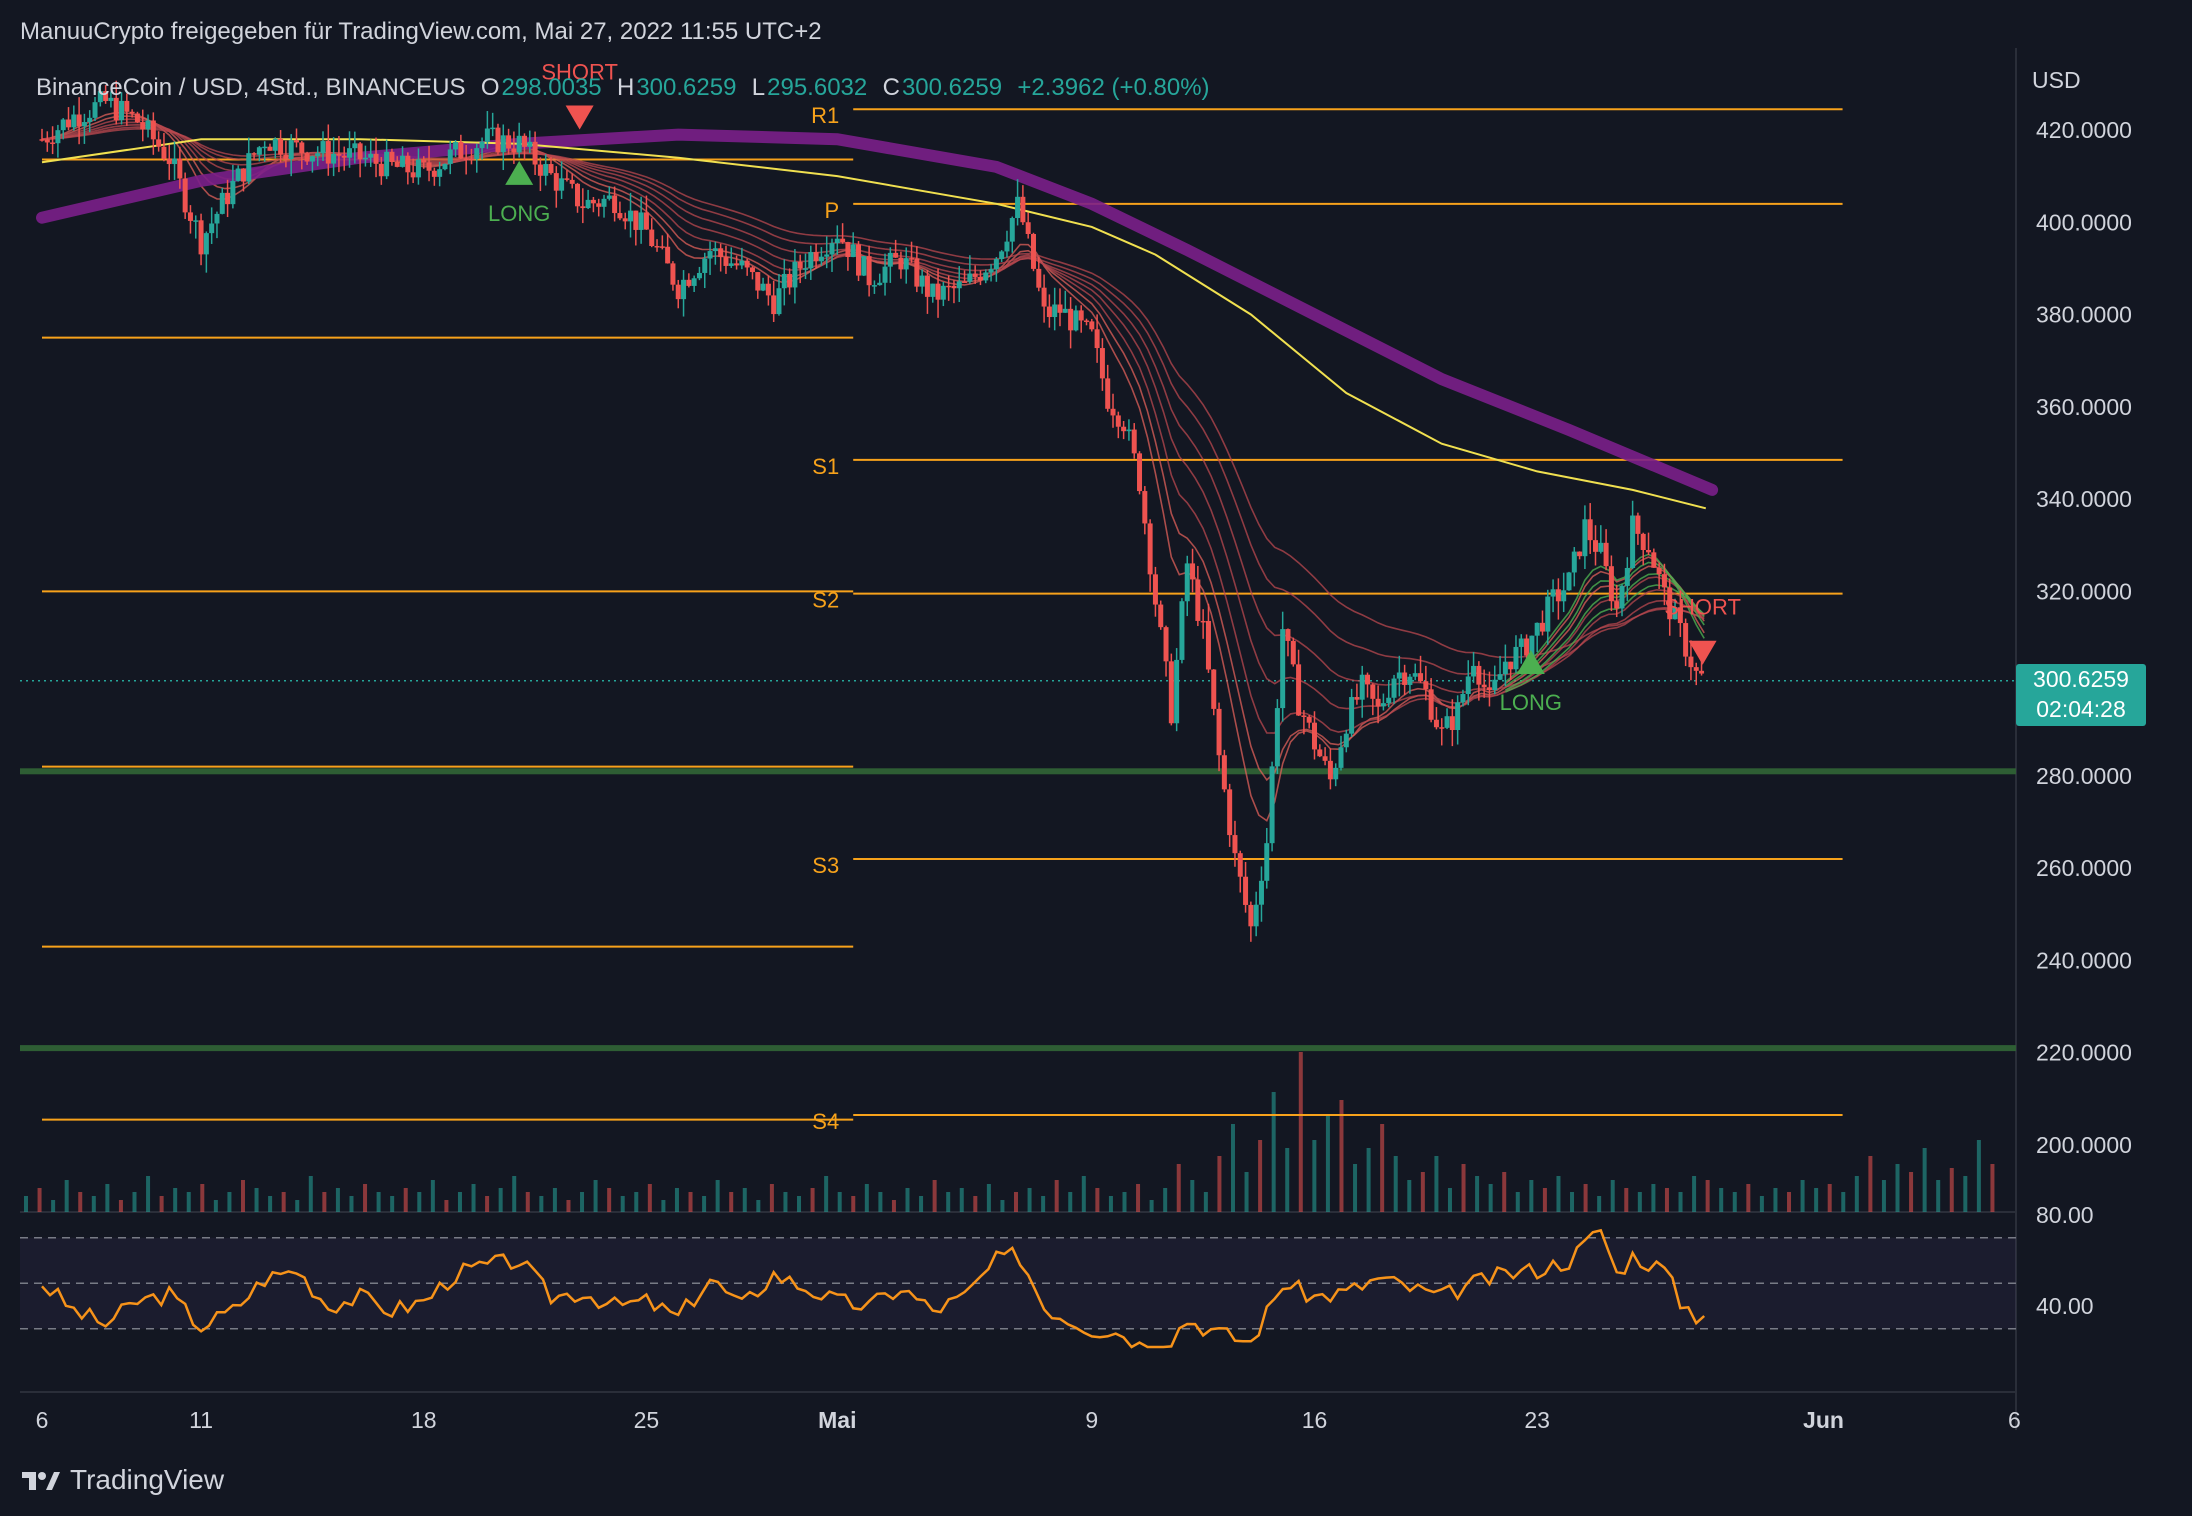 This screenshot has width=2192, height=1516. I want to click on time-tick-label: Jun, so click(1823, 1420).